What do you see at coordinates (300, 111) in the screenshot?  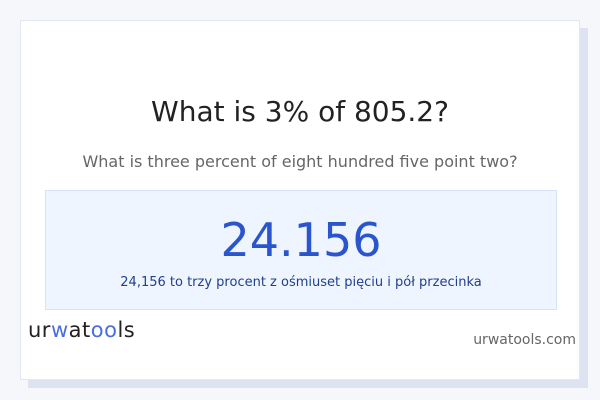 I see `page-title: What is 3% of 805.2?` at bounding box center [300, 111].